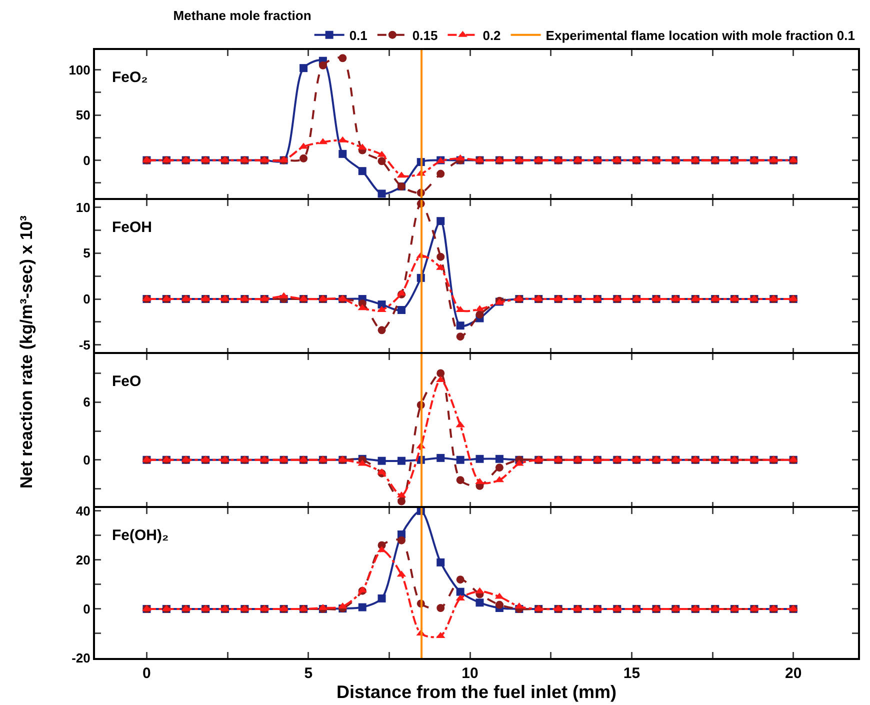 This screenshot has width=870, height=705. I want to click on y-tick-label: -20, so click(81, 658).